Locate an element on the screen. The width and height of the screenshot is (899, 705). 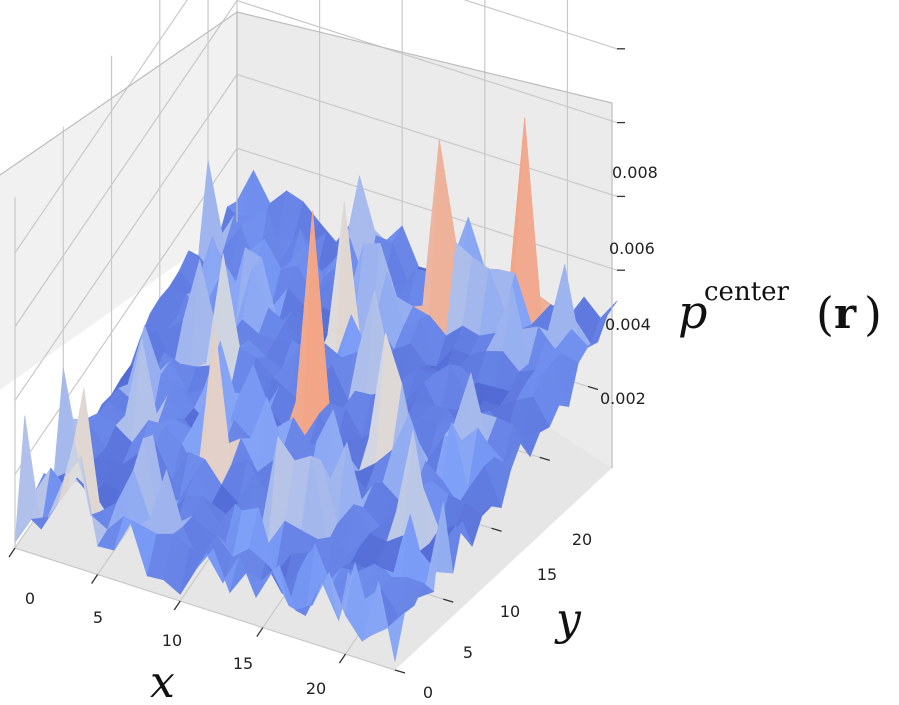
back-pane-left is located at coordinates (118, 201).